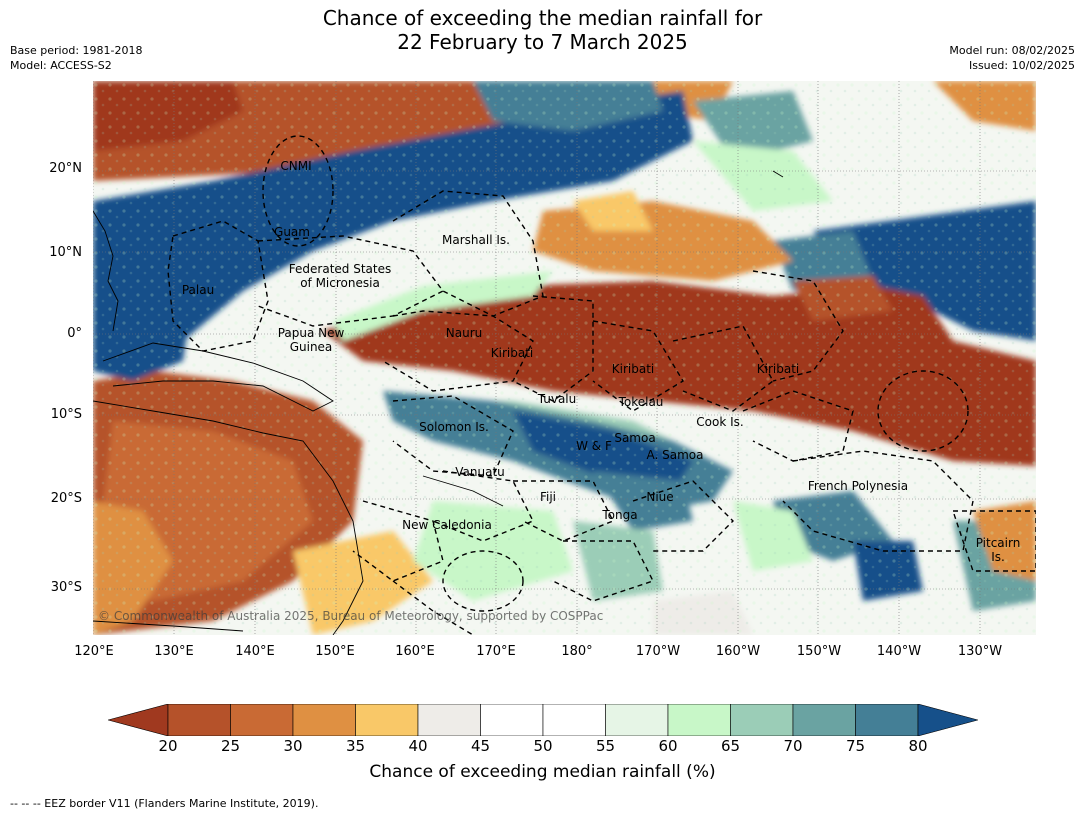 The height and width of the screenshot is (816, 1085). I want to click on colorbar-tick-label: 25, so click(230, 746).